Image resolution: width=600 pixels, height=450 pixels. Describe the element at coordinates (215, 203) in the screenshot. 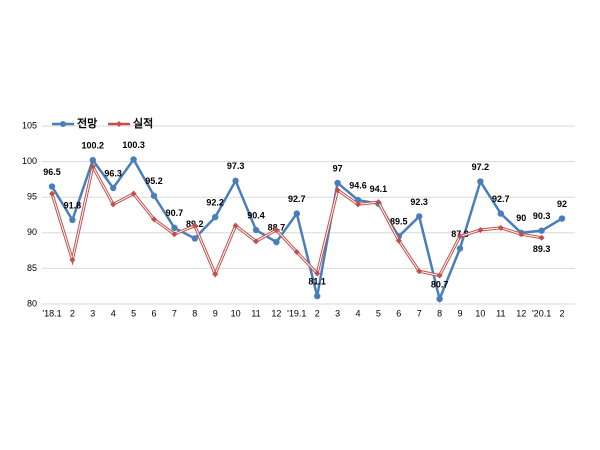

I see `data-label: 92.2` at that location.